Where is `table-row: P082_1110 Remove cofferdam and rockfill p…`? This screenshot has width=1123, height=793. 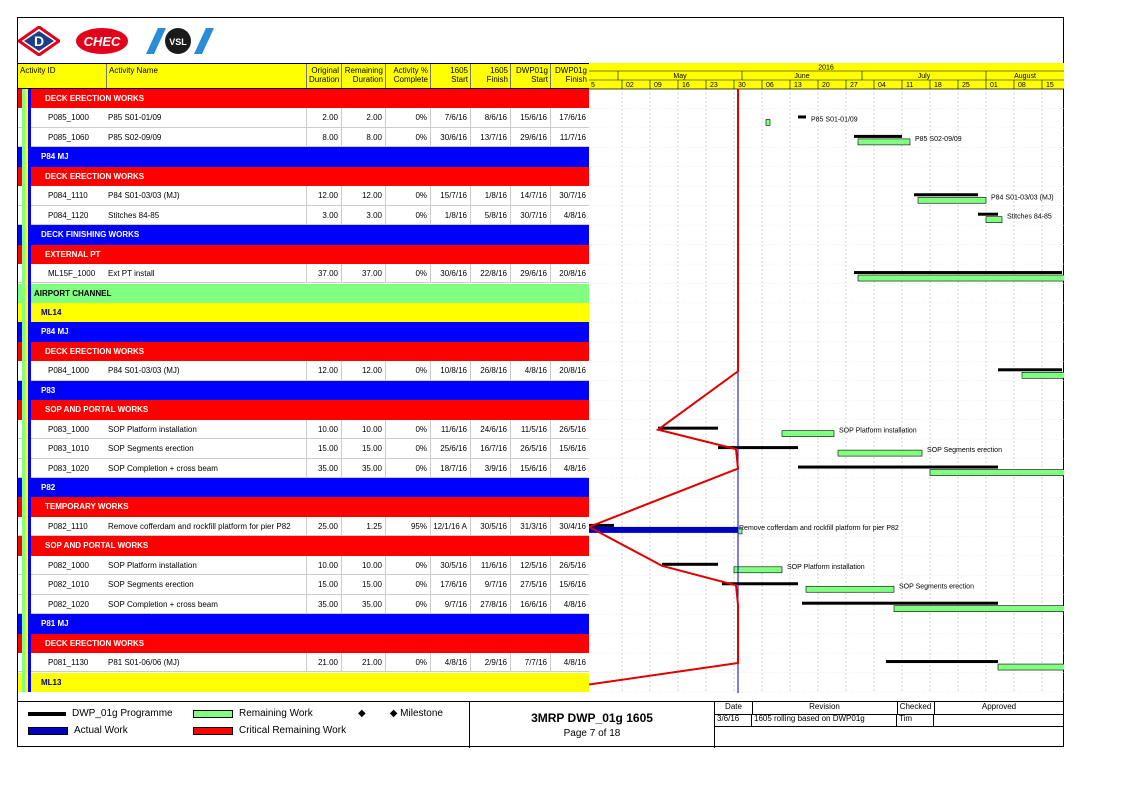 table-row: P082_1110 Remove cofferdam and rockfill p… is located at coordinates (303, 526).